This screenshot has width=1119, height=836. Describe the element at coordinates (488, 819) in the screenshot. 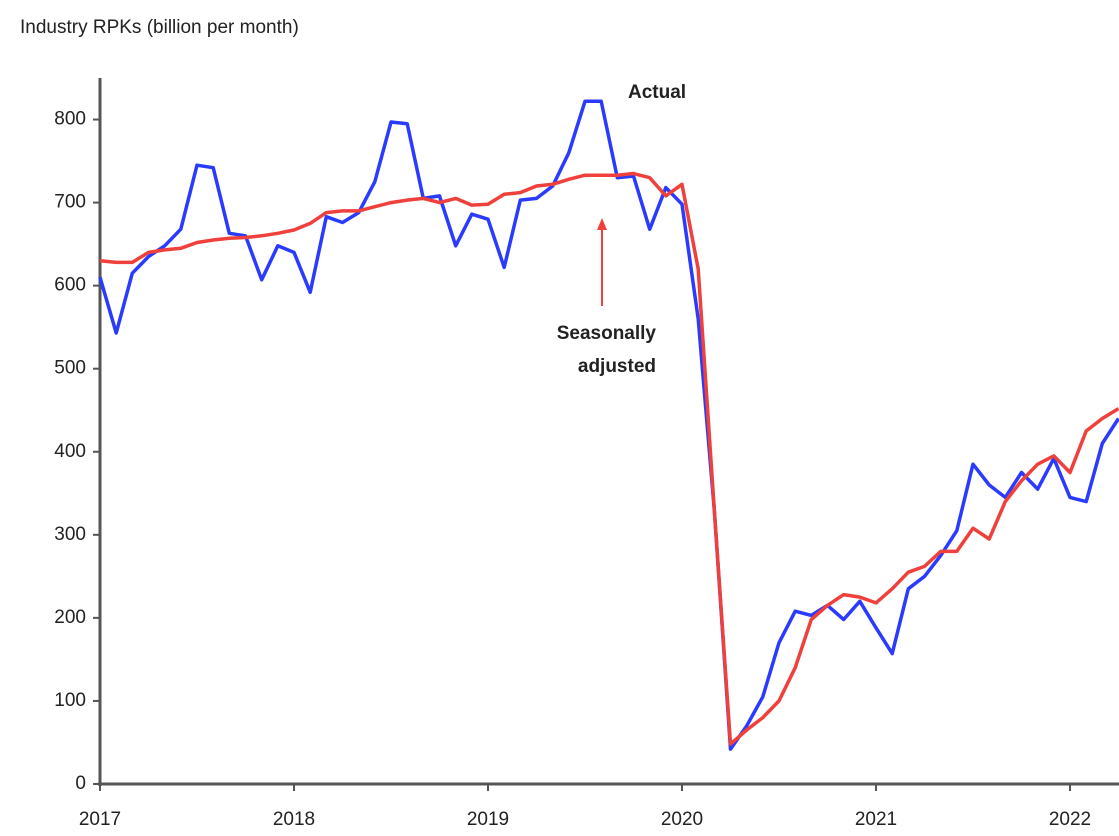

I see `x-tick-label: 2019` at that location.